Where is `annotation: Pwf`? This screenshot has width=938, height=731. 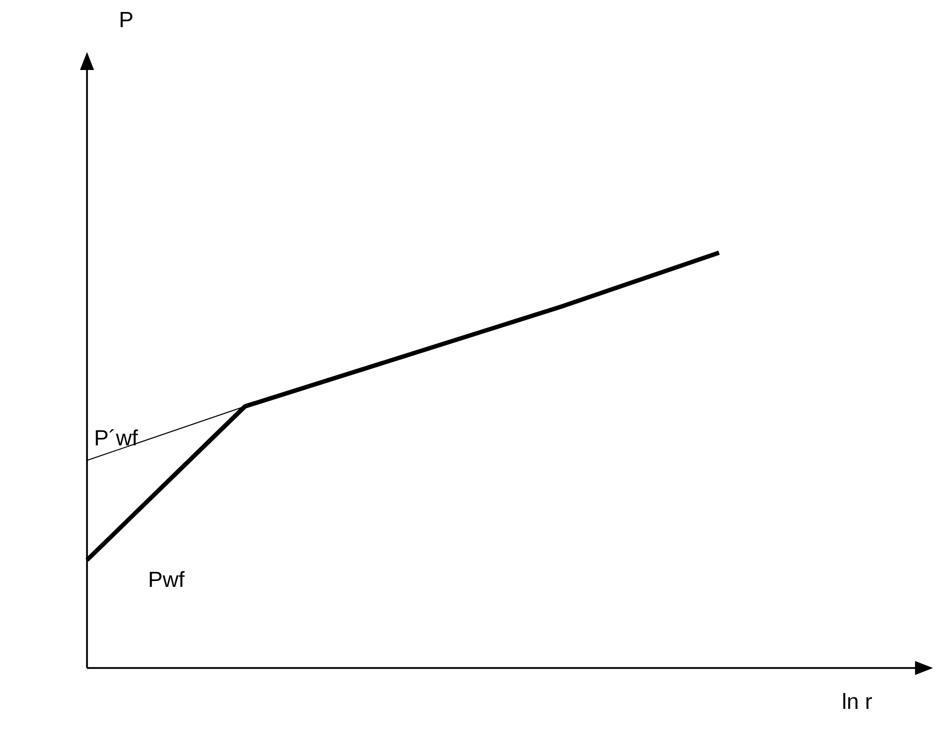 annotation: Pwf is located at coordinates (167, 579).